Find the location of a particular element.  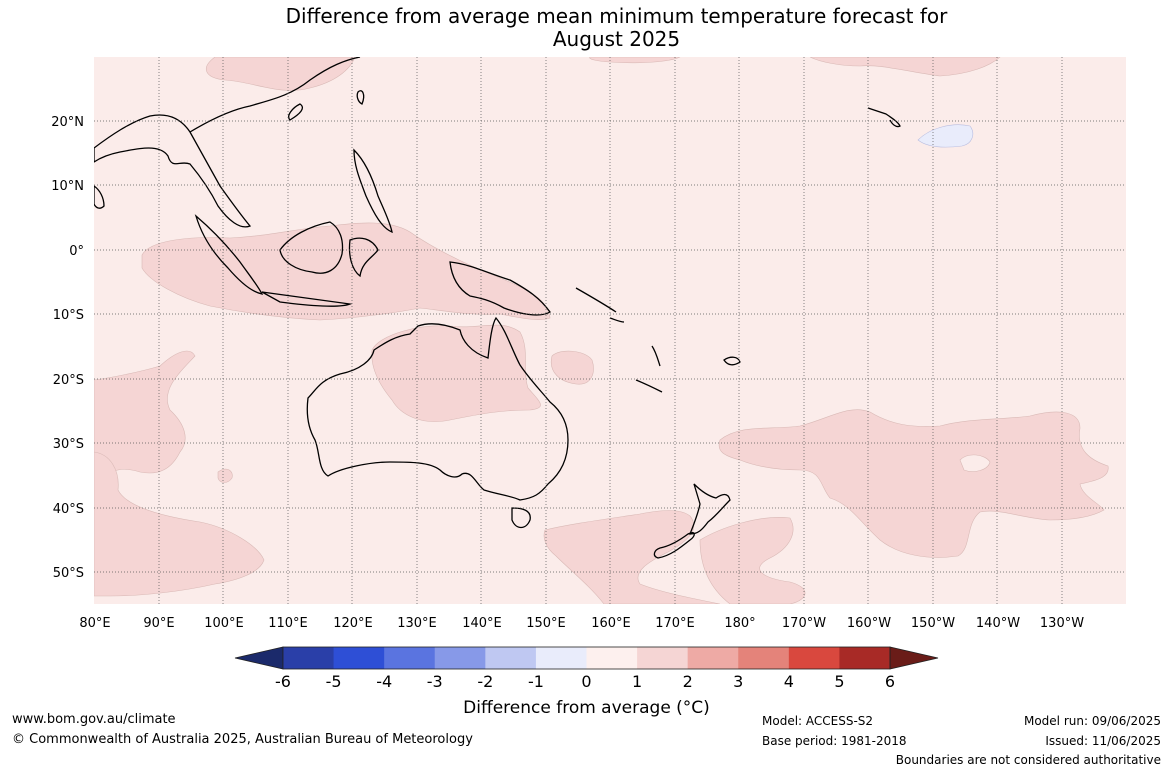

lon-label: 100°E is located at coordinates (224, 623).